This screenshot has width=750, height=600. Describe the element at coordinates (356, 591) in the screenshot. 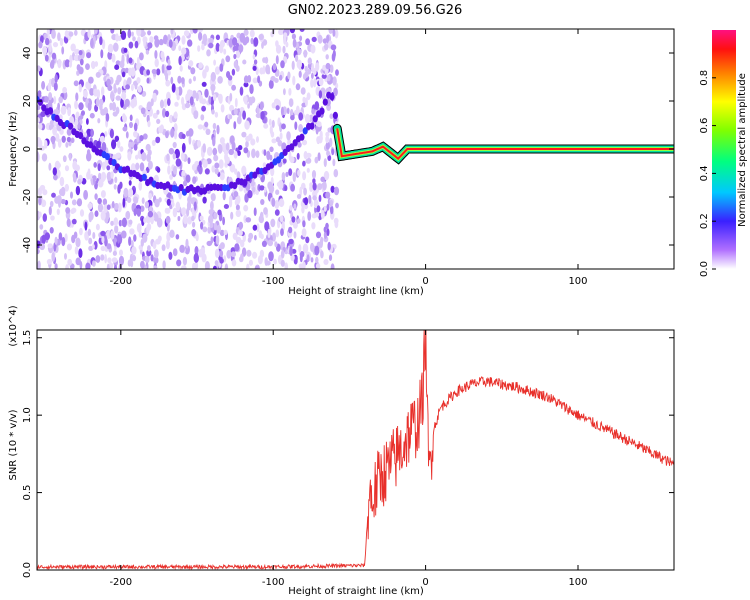

I see `bottom-xlabel: Height of straight line (km)` at that location.